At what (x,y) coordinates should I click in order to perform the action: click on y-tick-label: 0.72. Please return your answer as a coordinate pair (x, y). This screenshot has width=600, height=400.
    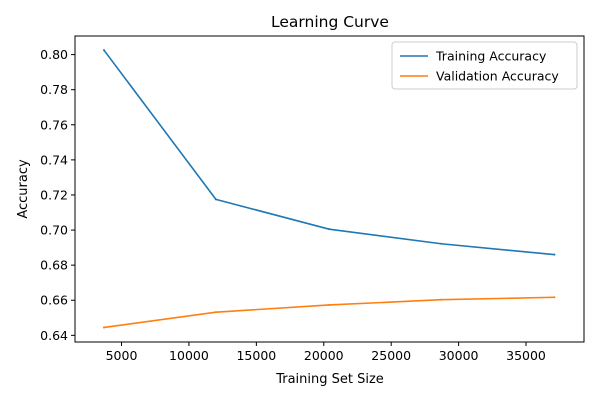
    Looking at the image, I should click on (54, 194).